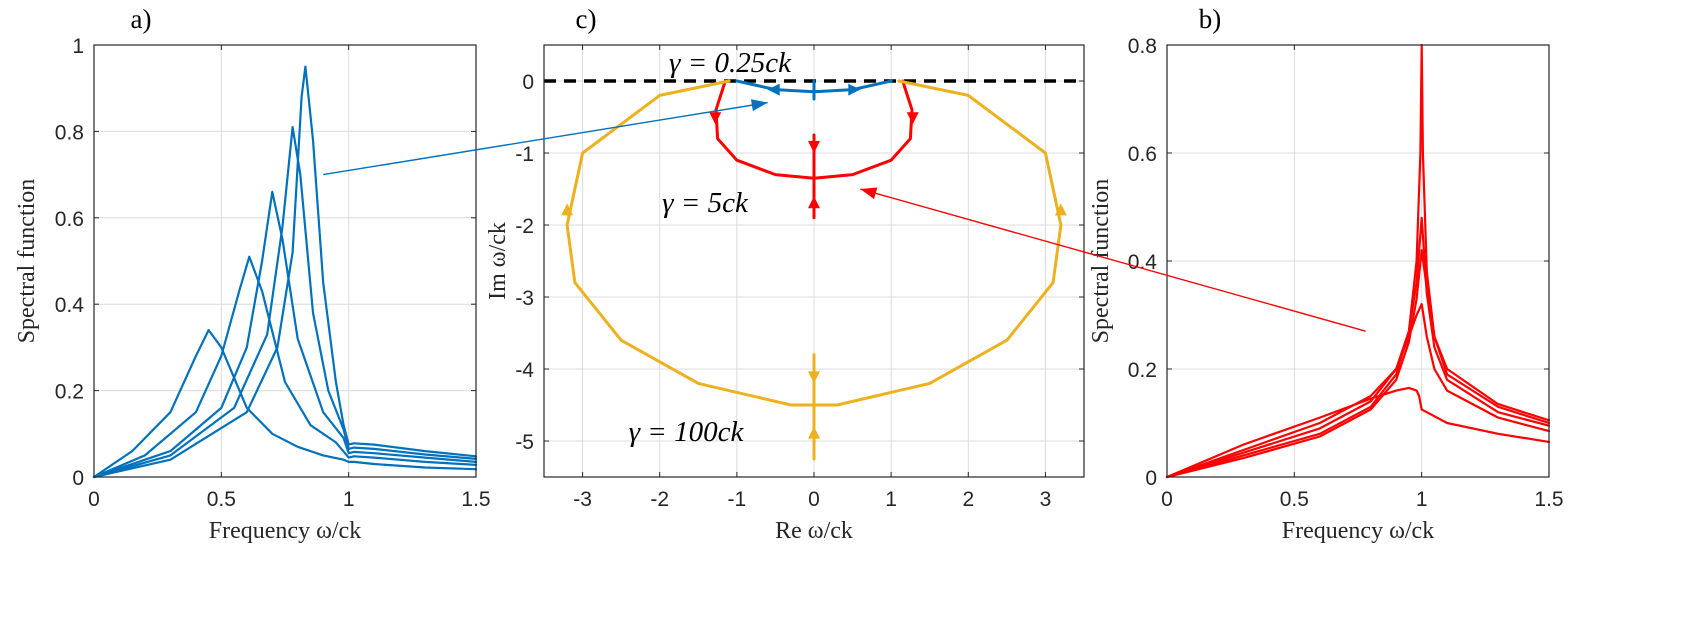 Image resolution: width=1693 pixels, height=622 pixels. I want to click on y-tick-label: 1, so click(78, 46).